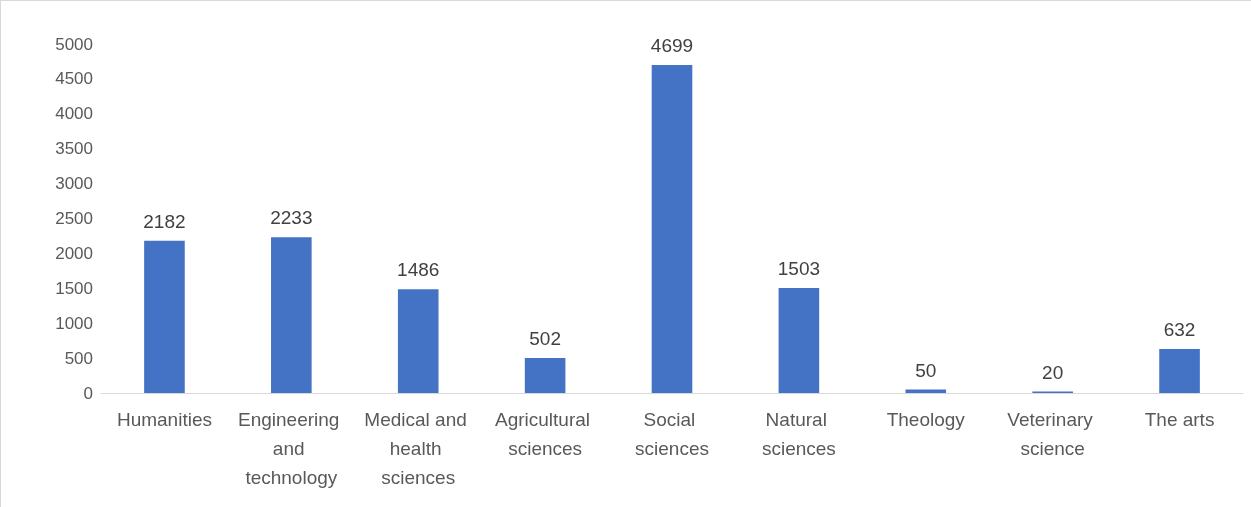 The image size is (1251, 507). I want to click on x-tick-label: Social sciences, so click(672, 434).